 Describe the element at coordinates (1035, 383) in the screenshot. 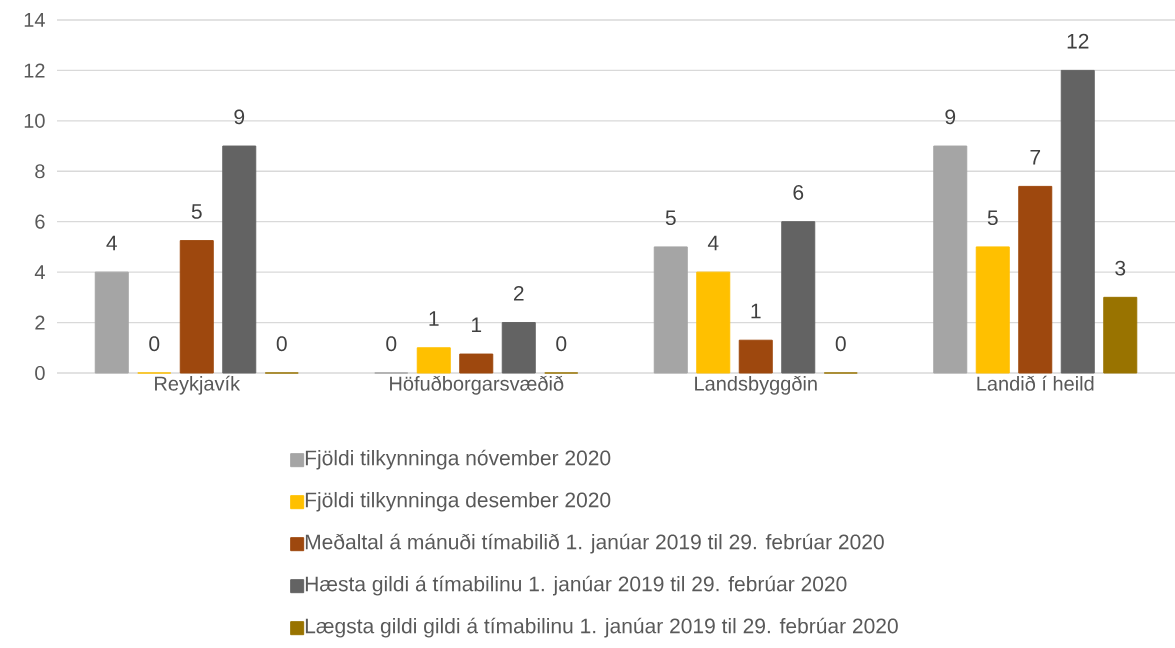

I see `x-tick-label: Landið í heild` at that location.